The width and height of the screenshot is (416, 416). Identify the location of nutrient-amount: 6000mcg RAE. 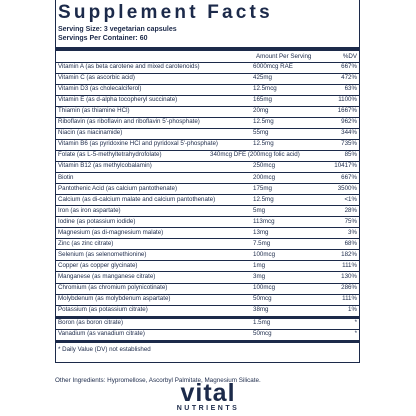
(273, 66).